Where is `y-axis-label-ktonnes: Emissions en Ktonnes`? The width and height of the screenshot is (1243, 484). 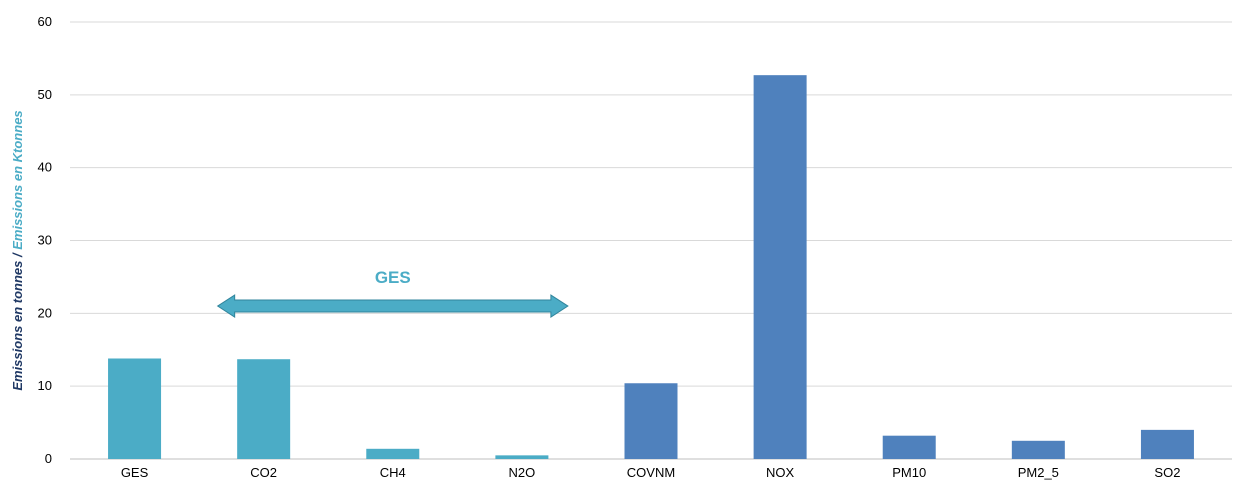 y-axis-label-ktonnes: Emissions en Ktonnes is located at coordinates (17, 179).